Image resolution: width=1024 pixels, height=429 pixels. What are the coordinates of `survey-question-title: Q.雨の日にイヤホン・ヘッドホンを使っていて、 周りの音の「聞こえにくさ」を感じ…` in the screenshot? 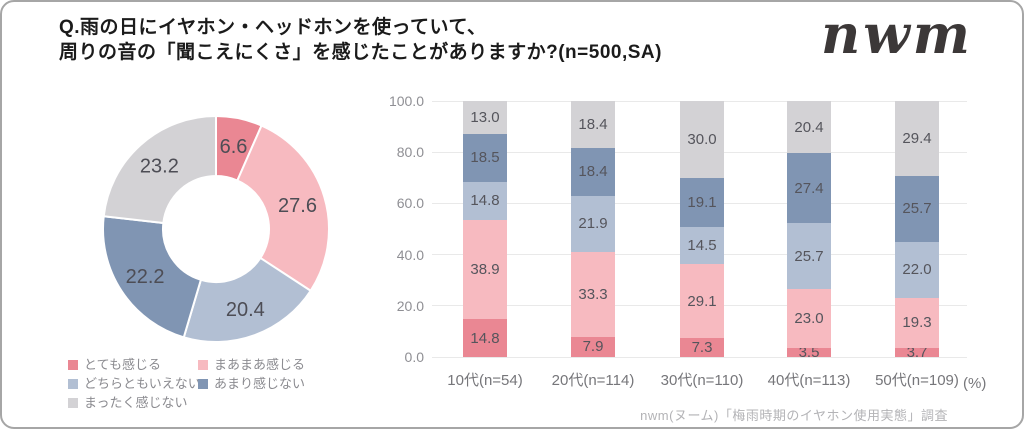 It's located at (360, 40).